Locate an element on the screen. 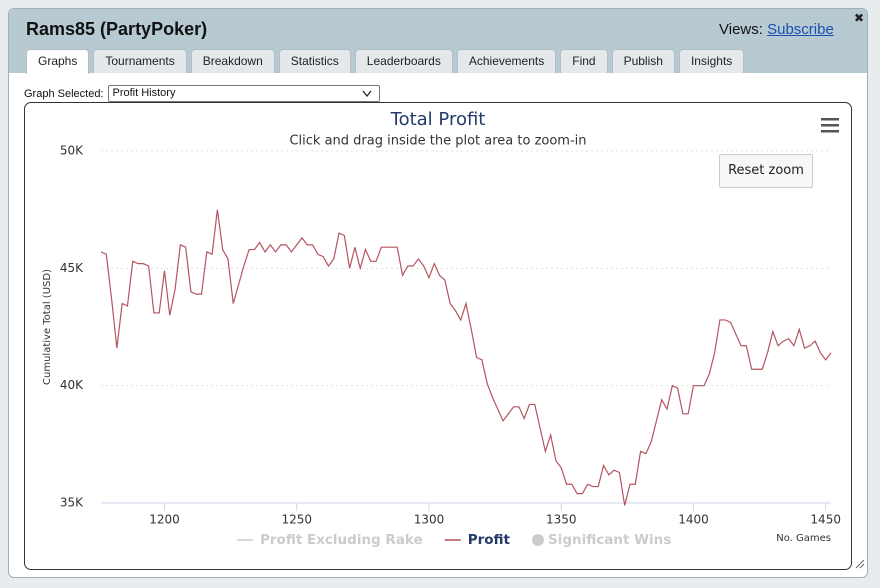 This screenshot has height=588, width=880. tab: Graphs is located at coordinates (58, 61).